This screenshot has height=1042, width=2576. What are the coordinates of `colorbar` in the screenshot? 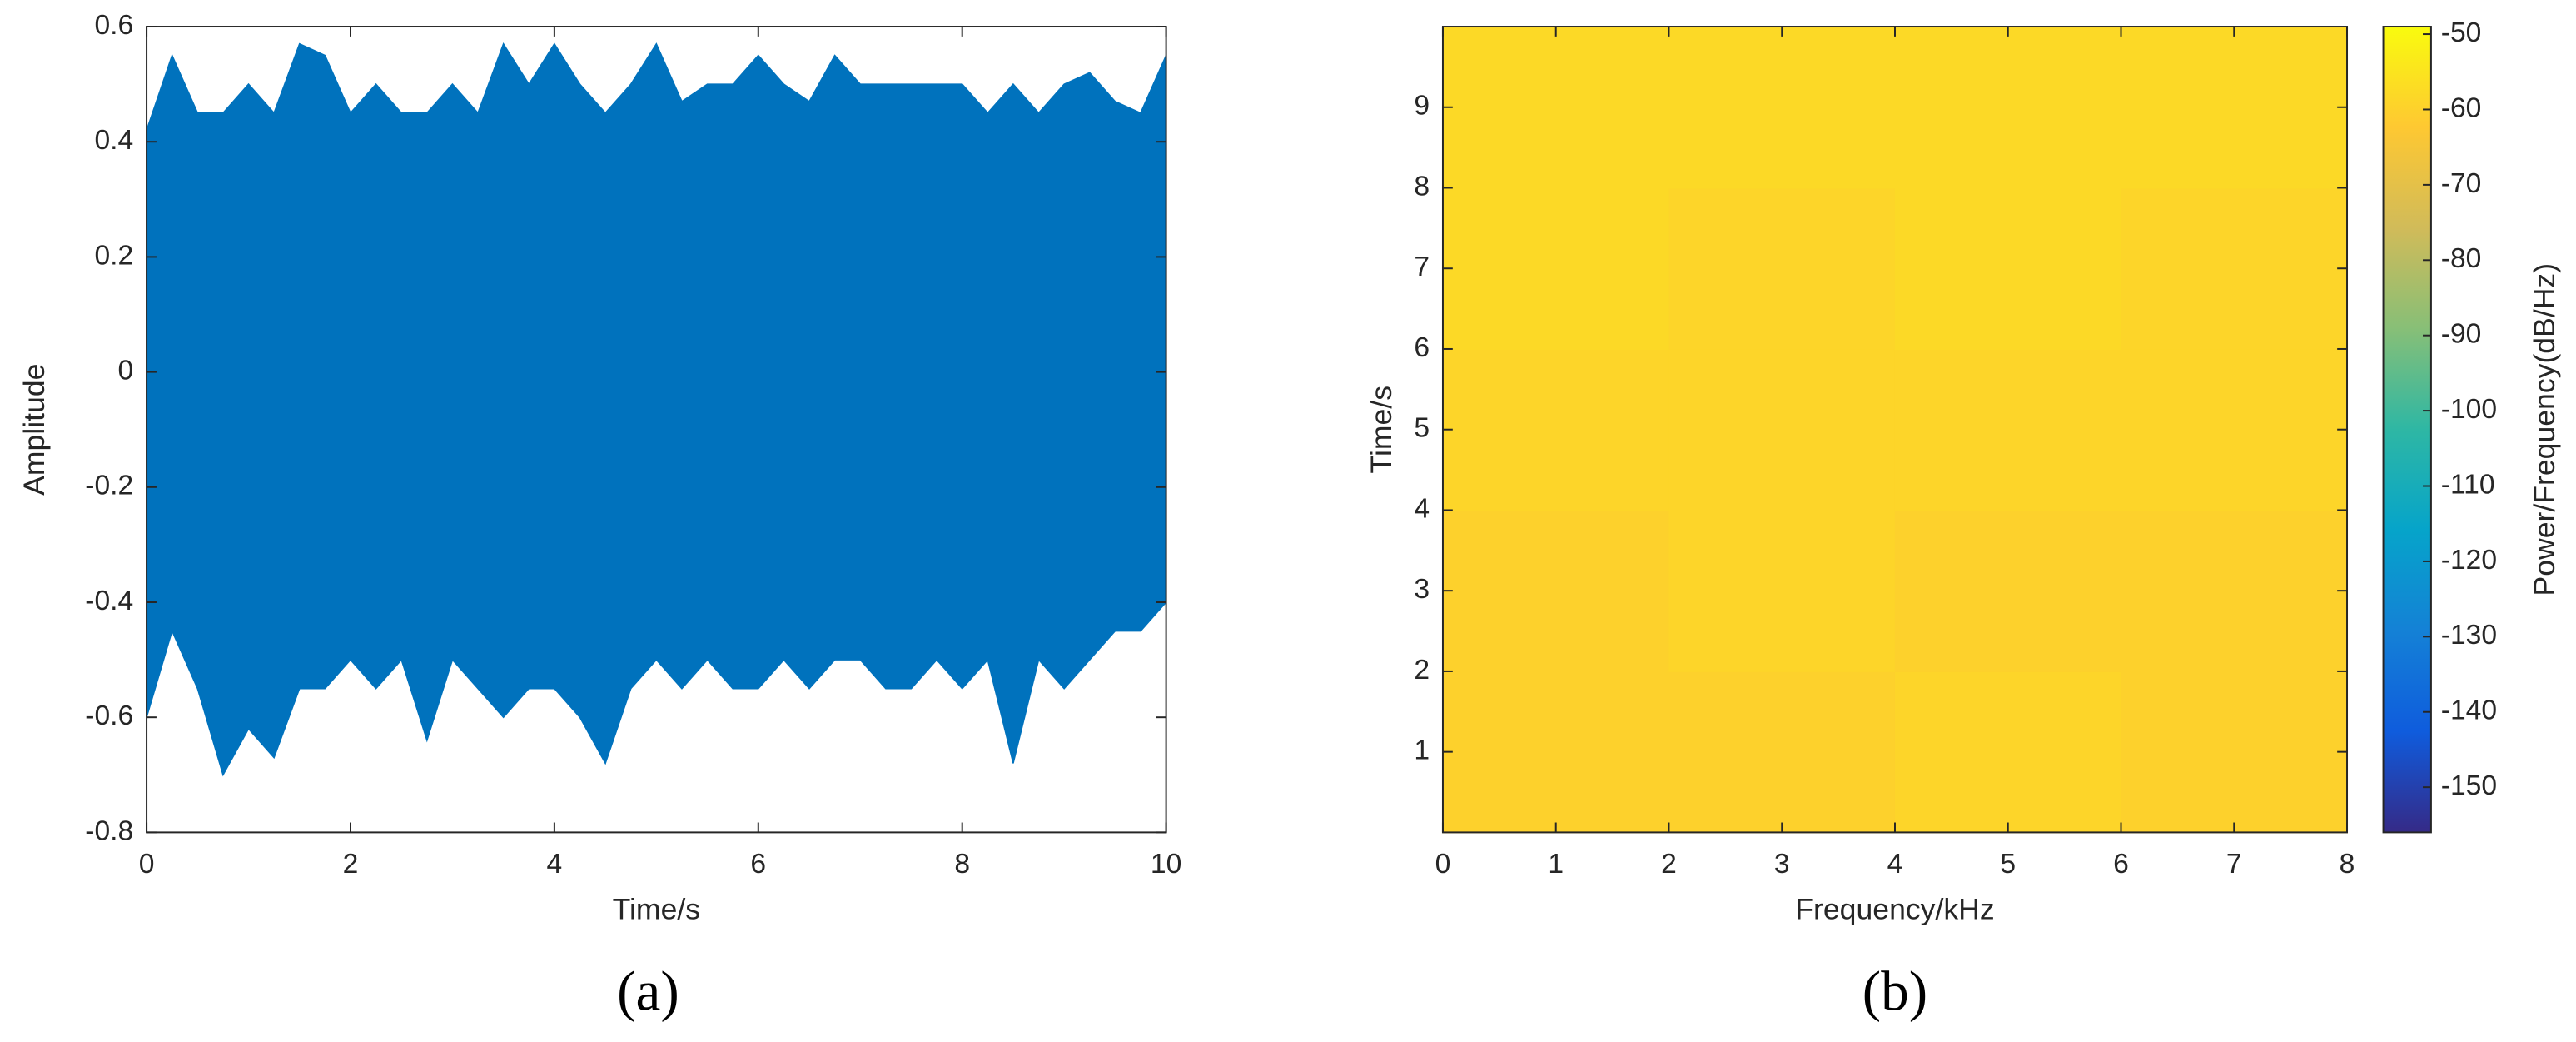 It's located at (2407, 430).